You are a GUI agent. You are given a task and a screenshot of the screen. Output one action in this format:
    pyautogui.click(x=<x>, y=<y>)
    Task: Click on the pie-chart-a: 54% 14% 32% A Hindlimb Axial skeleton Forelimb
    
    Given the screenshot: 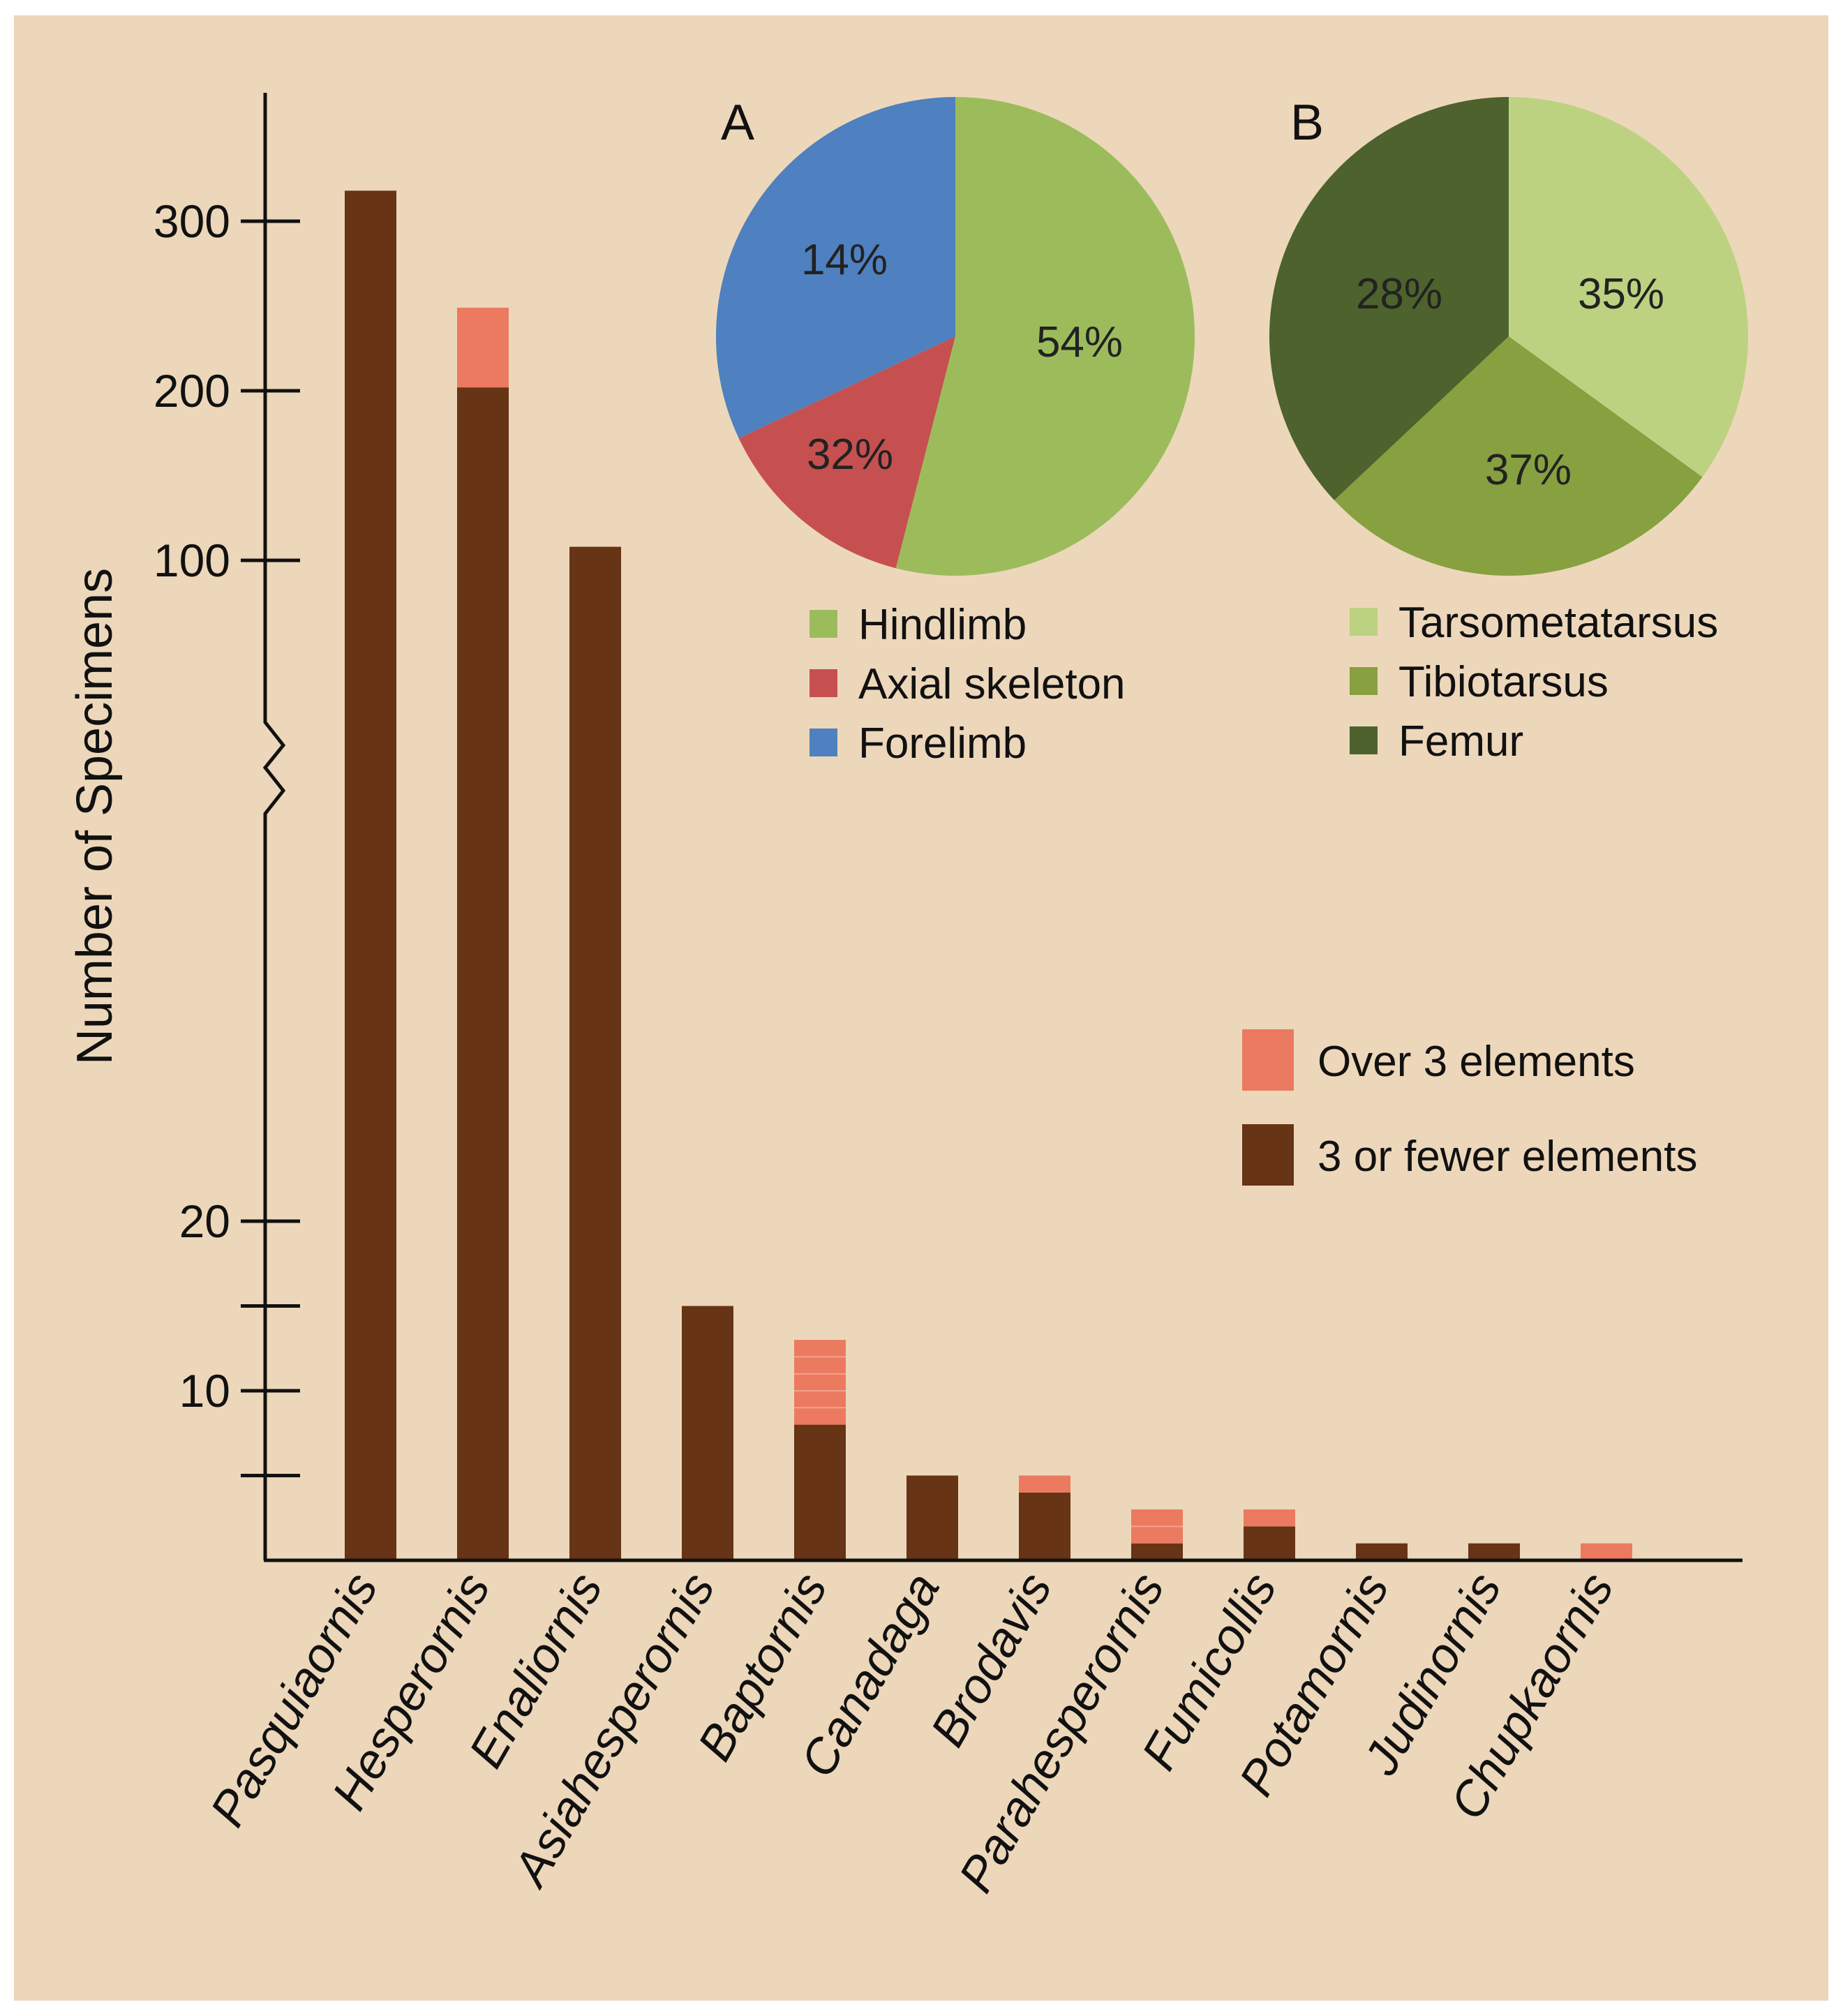 What is the action you would take?
    pyautogui.click(x=955, y=431)
    